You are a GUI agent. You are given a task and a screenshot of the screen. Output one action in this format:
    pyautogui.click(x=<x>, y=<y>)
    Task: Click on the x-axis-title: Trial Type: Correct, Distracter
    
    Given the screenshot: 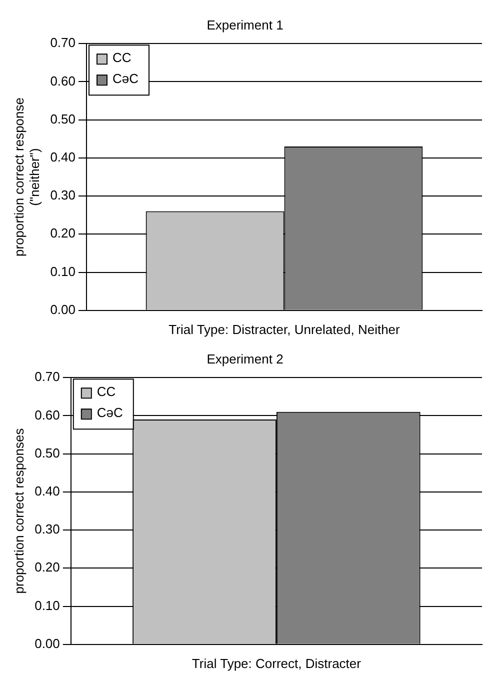 What is the action you would take?
    pyautogui.click(x=277, y=663)
    